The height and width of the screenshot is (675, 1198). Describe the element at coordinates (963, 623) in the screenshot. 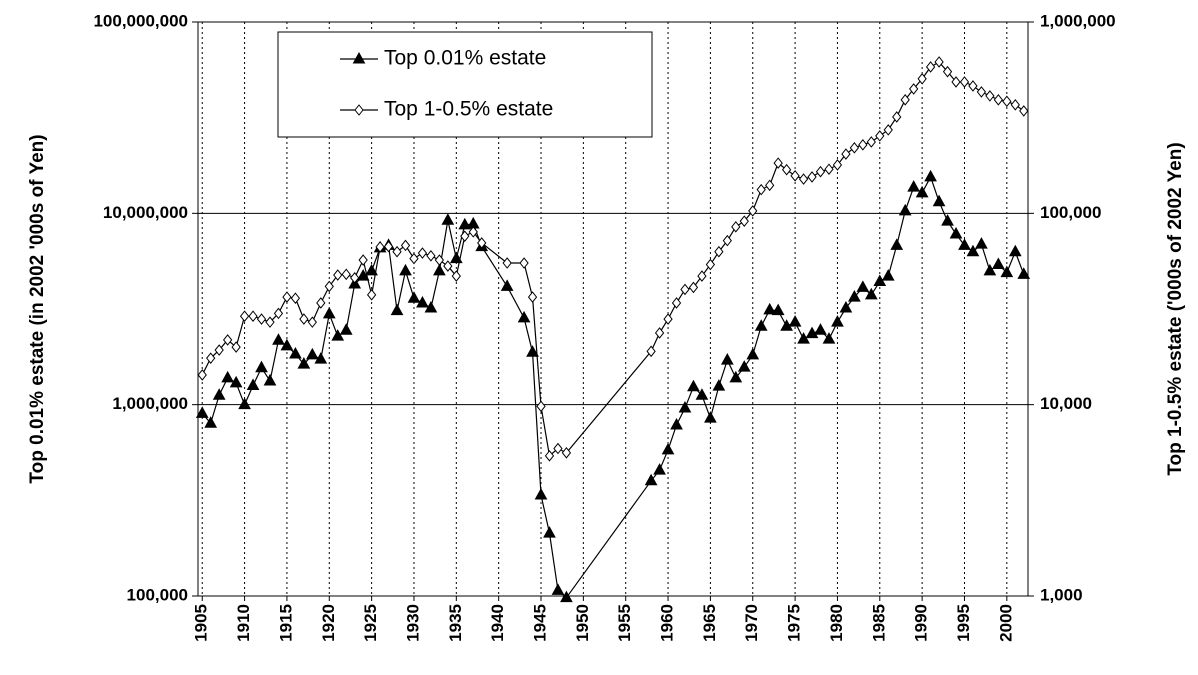

I see `x-tick-label: 1995` at that location.